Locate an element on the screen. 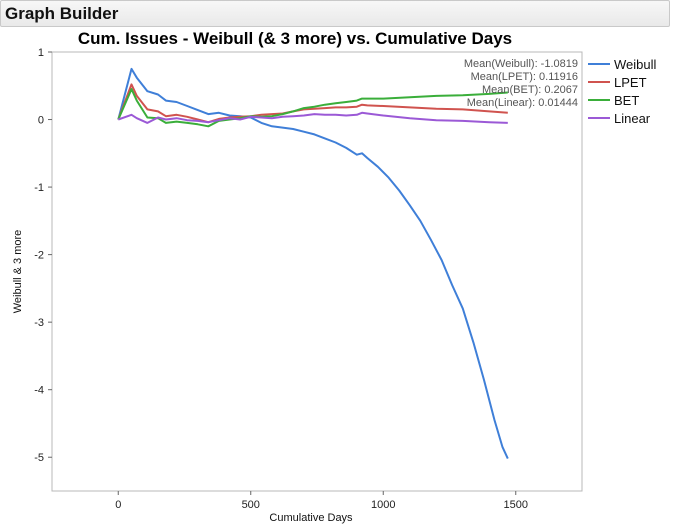  legend-label: BET is located at coordinates (627, 100).